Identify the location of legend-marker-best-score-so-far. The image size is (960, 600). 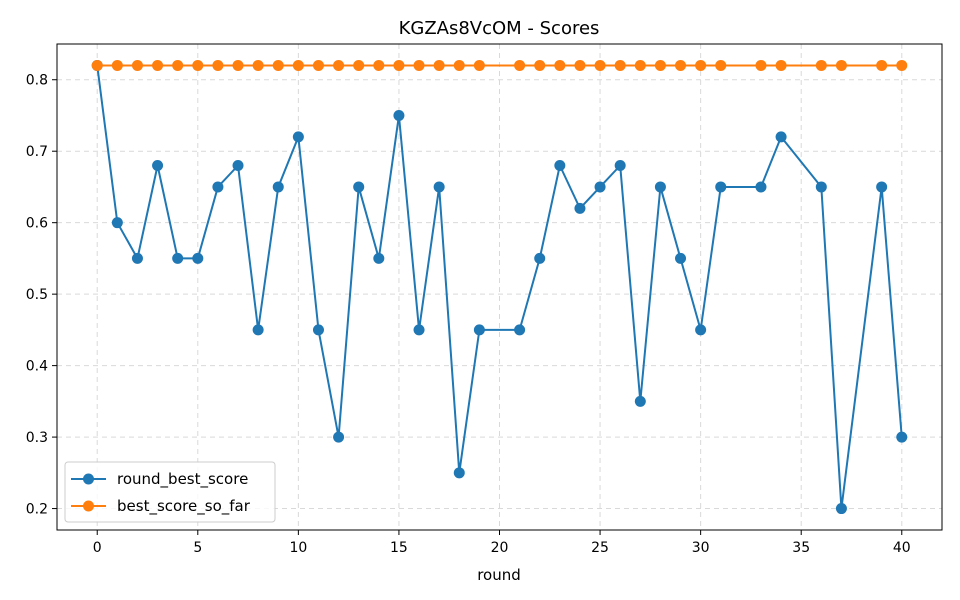
(88, 506).